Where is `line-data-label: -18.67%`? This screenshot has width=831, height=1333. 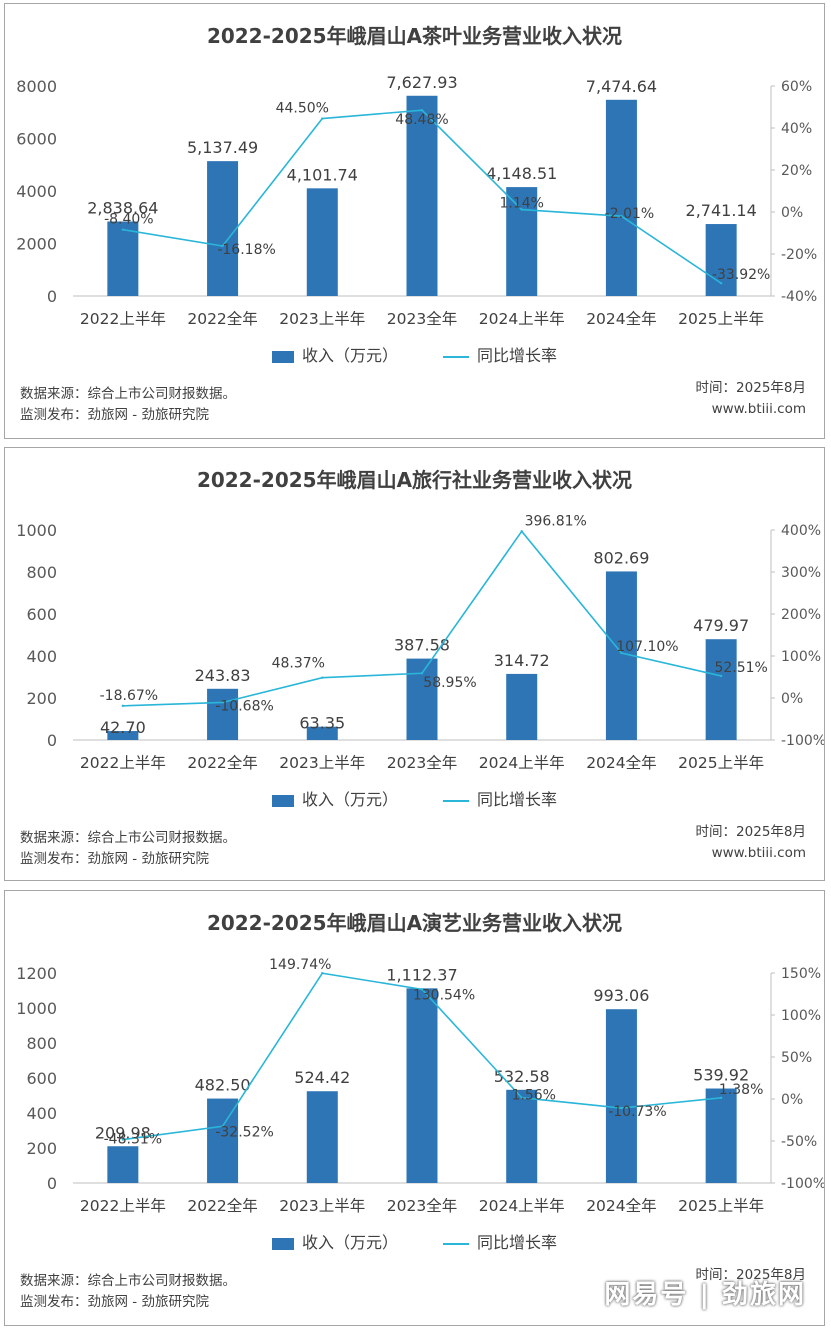 line-data-label: -18.67% is located at coordinates (129, 696).